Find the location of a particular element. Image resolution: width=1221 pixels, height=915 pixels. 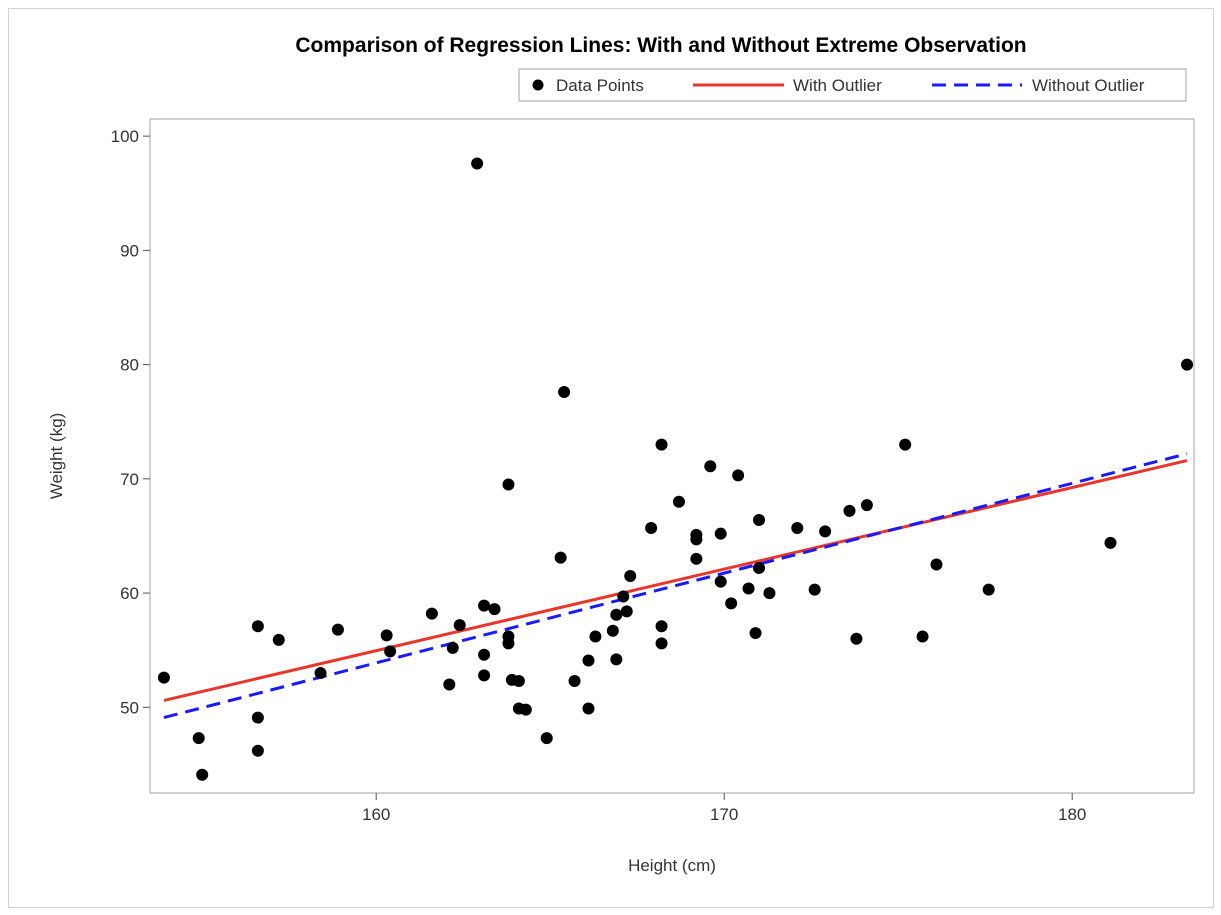

legend-box is located at coordinates (852, 85).